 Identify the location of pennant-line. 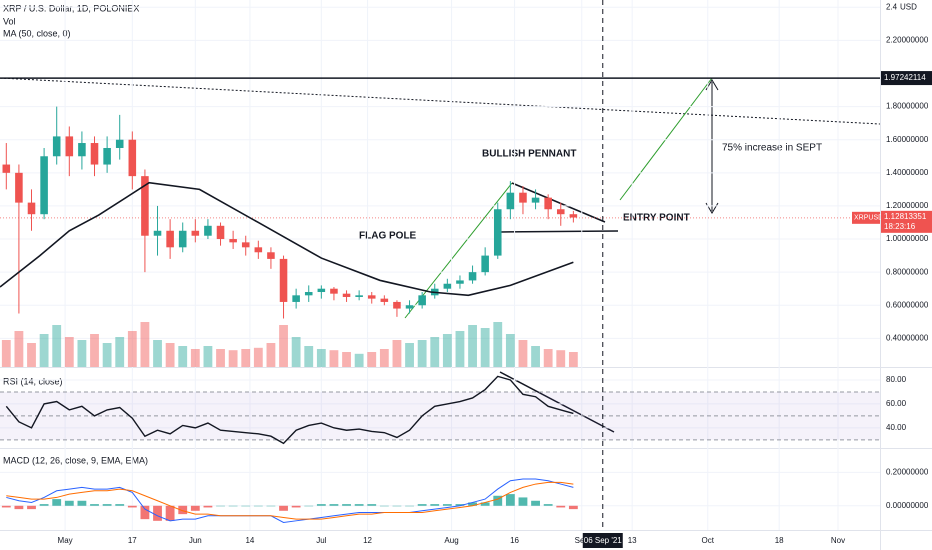
(558, 202).